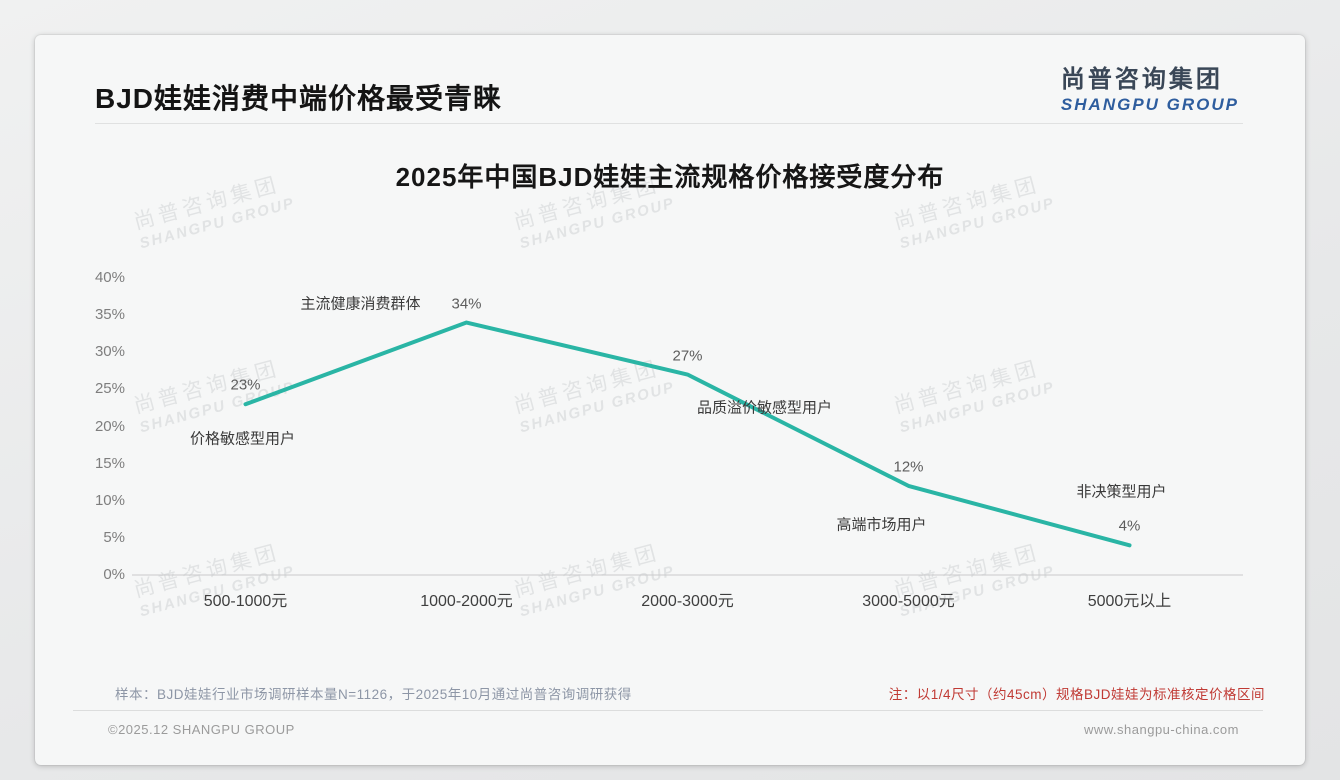 The width and height of the screenshot is (1340, 780). Describe the element at coordinates (109, 463) in the screenshot. I see `y-axis-tick-label: 15%` at that location.